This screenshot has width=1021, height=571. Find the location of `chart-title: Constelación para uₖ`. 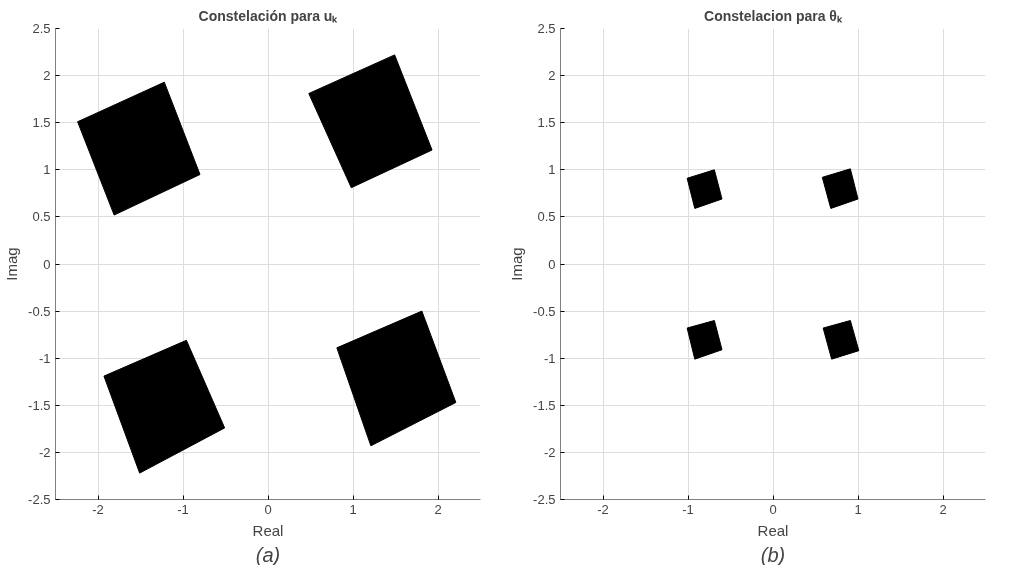

chart-title: Constelación para uₖ is located at coordinates (268, 15).